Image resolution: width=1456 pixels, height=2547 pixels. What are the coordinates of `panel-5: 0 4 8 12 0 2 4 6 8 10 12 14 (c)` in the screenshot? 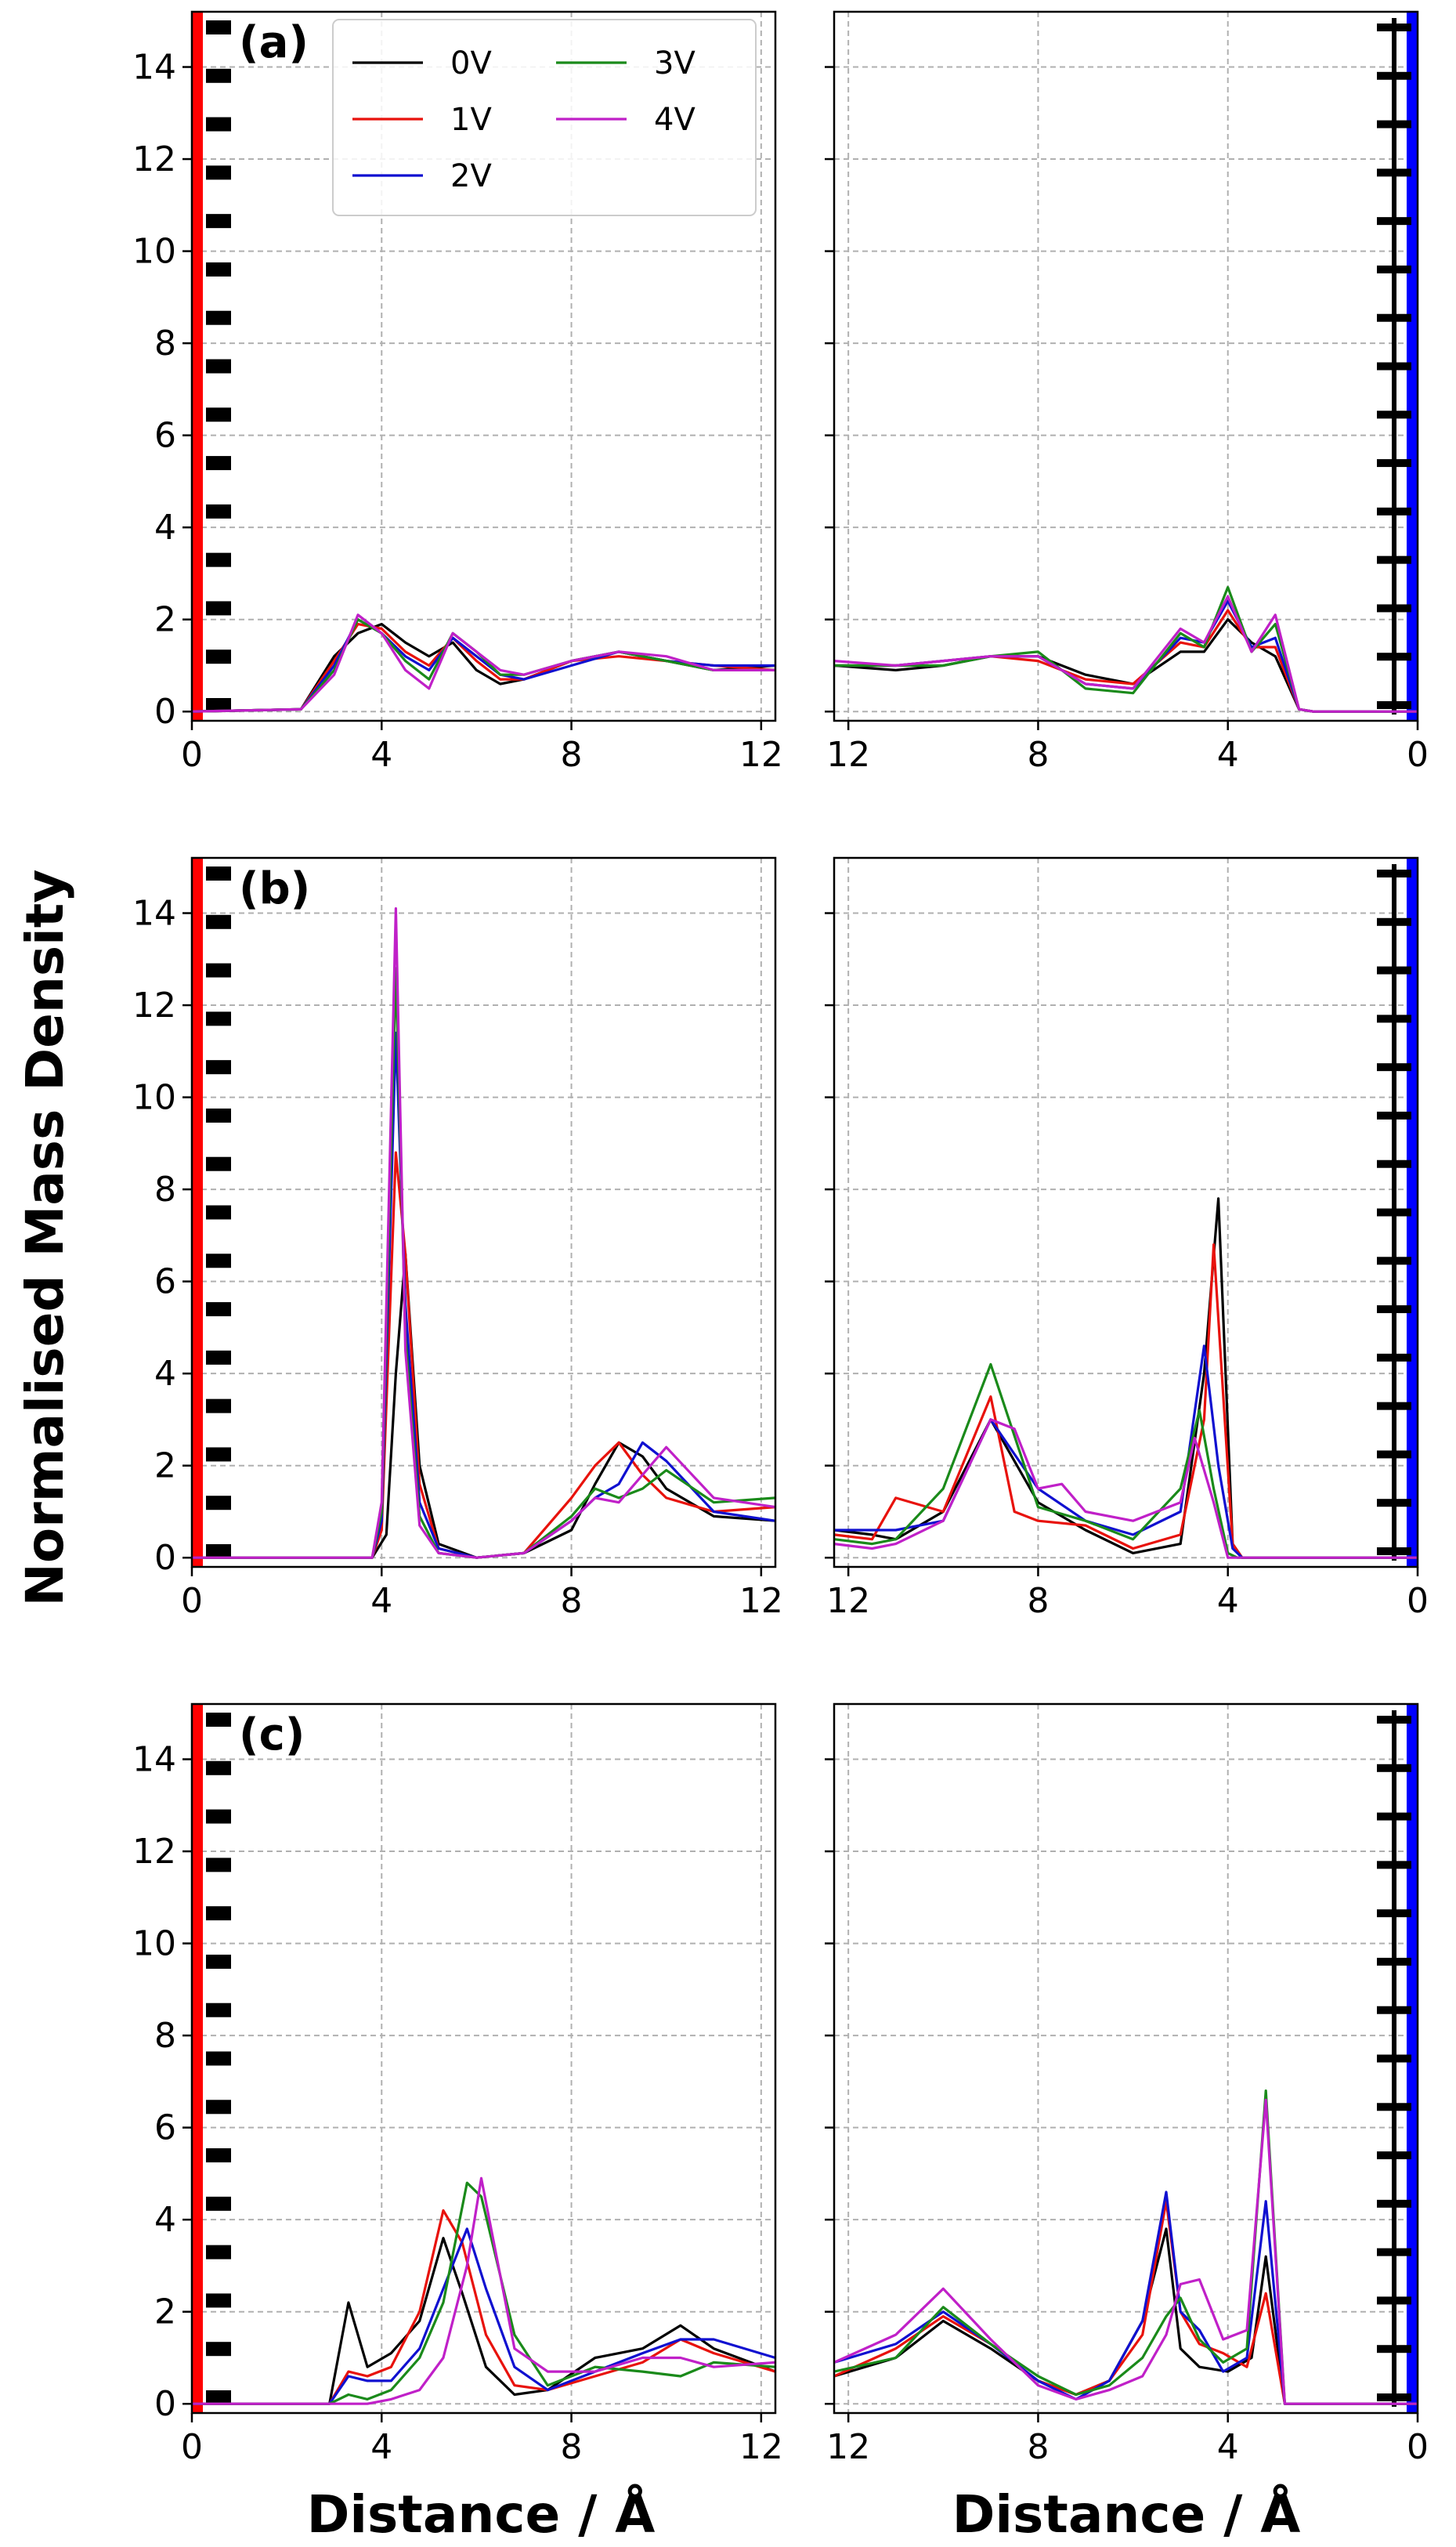 It's located at (457, 2084).